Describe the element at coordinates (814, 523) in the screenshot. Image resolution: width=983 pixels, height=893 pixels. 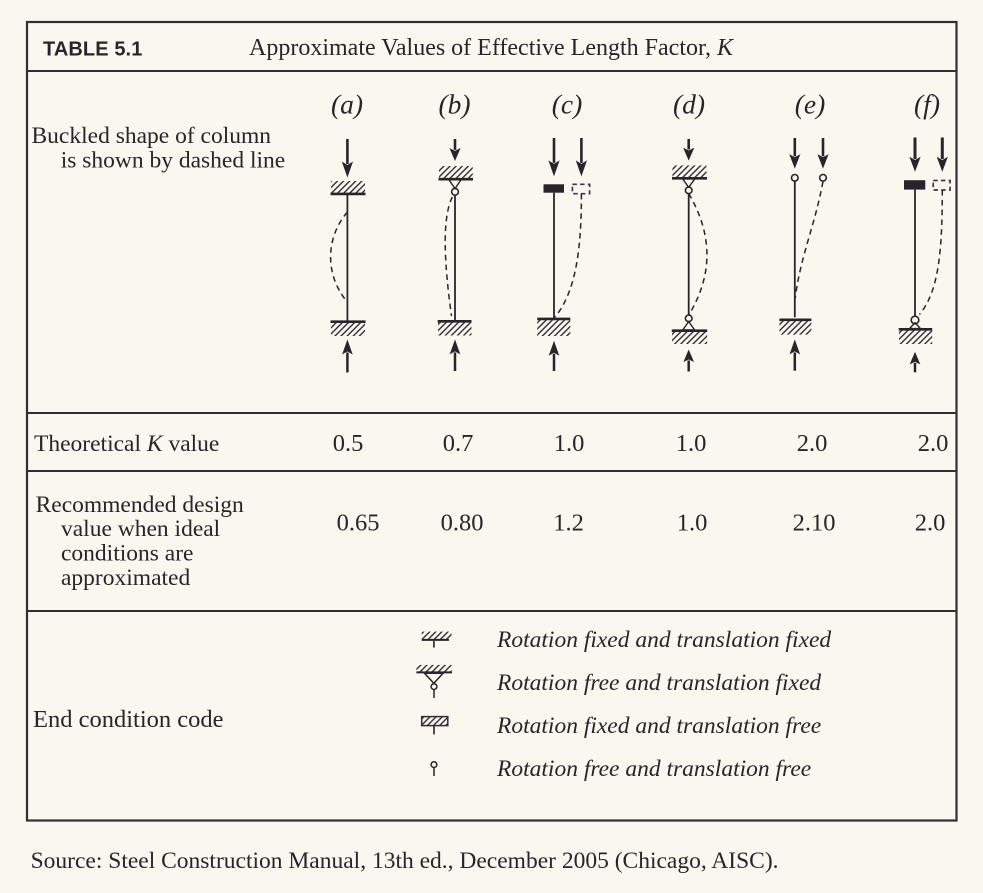
I see `svg-text: 2.10` at that location.